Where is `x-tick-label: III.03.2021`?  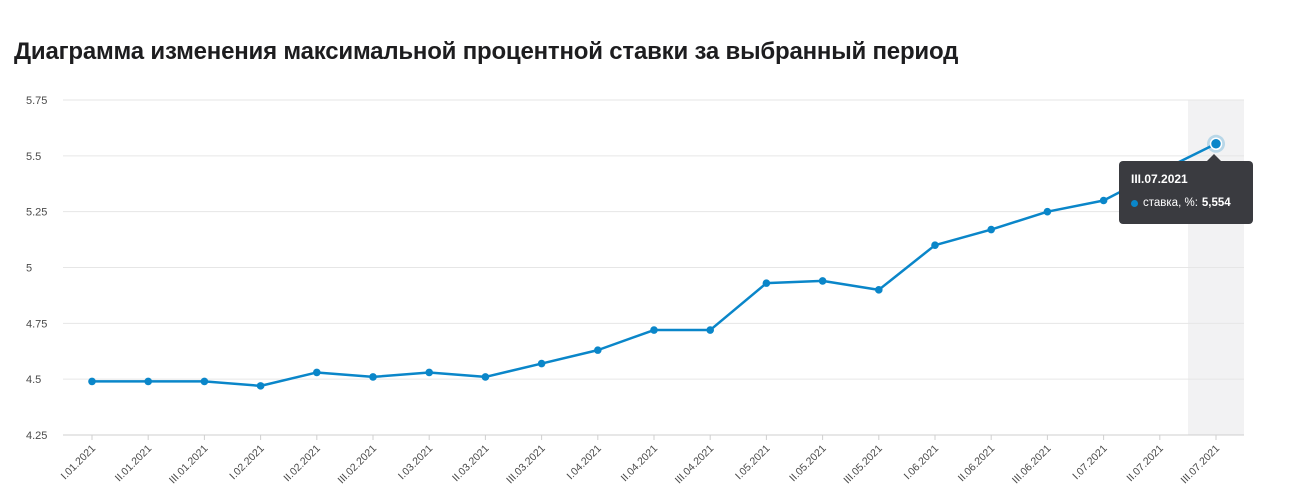
x-tick-label: III.03.2021 is located at coordinates (526, 465).